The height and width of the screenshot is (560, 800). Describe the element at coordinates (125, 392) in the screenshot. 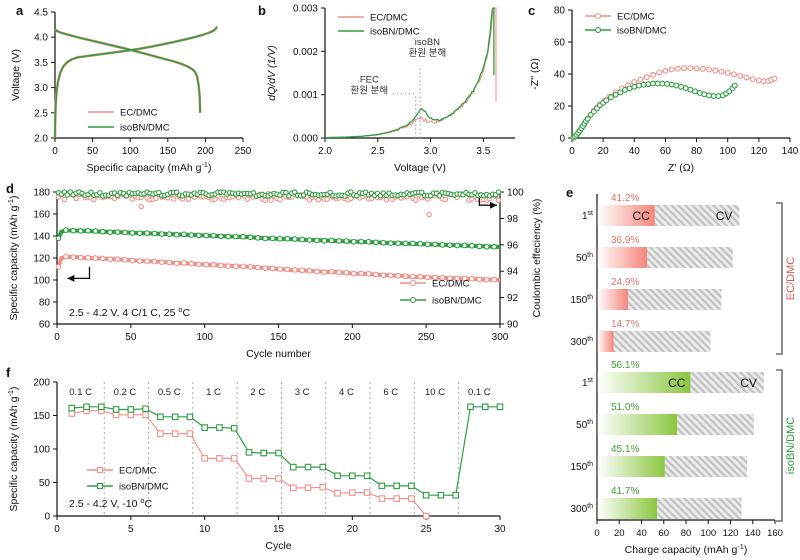

I see `svg-text: 0.2 C` at that location.